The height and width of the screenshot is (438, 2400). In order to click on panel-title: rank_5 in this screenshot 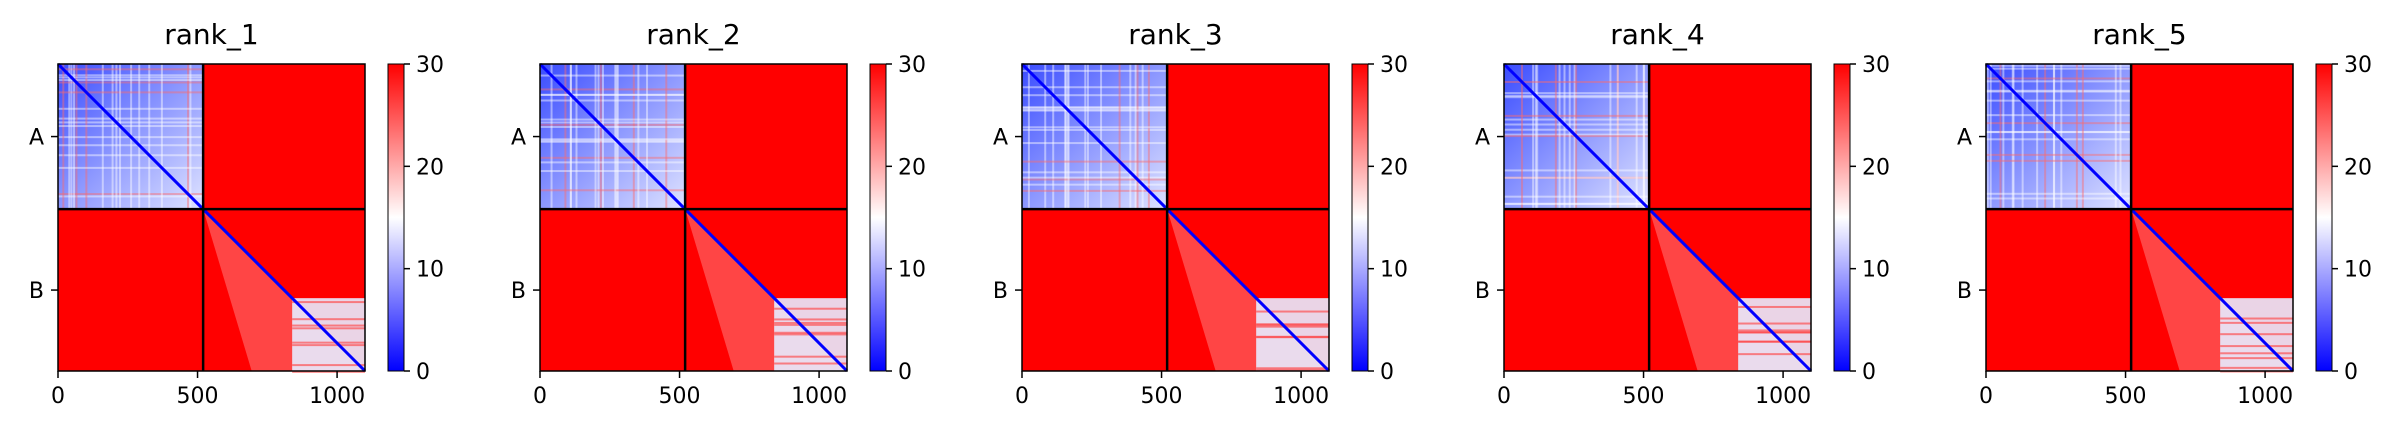, I will do `click(2139, 34)`.